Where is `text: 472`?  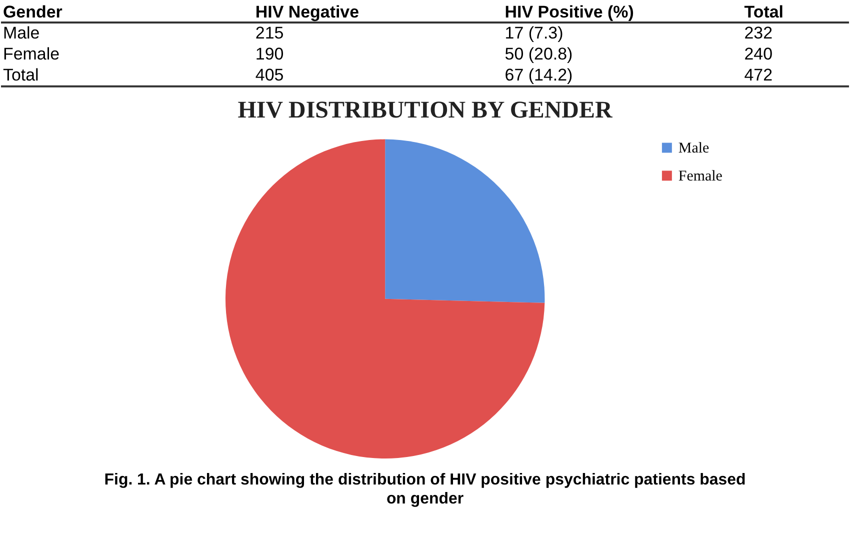 text: 472 is located at coordinates (758, 74).